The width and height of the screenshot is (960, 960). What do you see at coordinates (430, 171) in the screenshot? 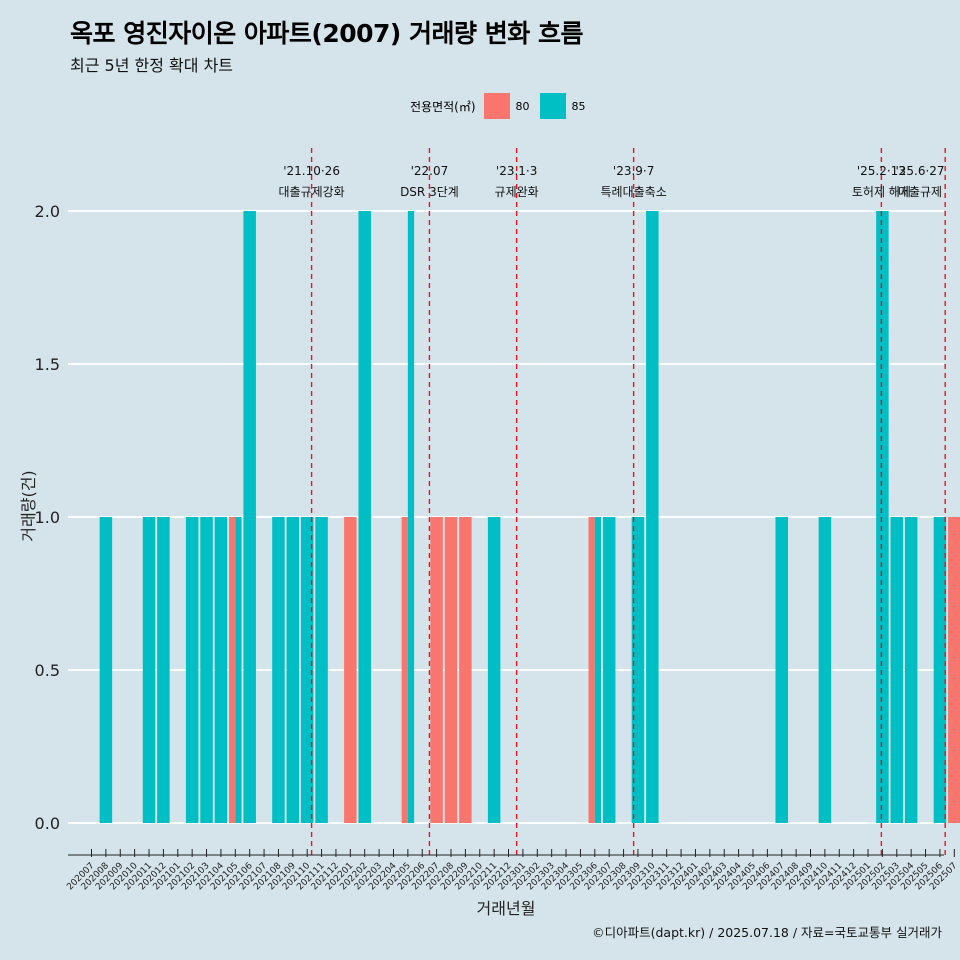
I see `event-date-label: '22.07` at bounding box center [430, 171].